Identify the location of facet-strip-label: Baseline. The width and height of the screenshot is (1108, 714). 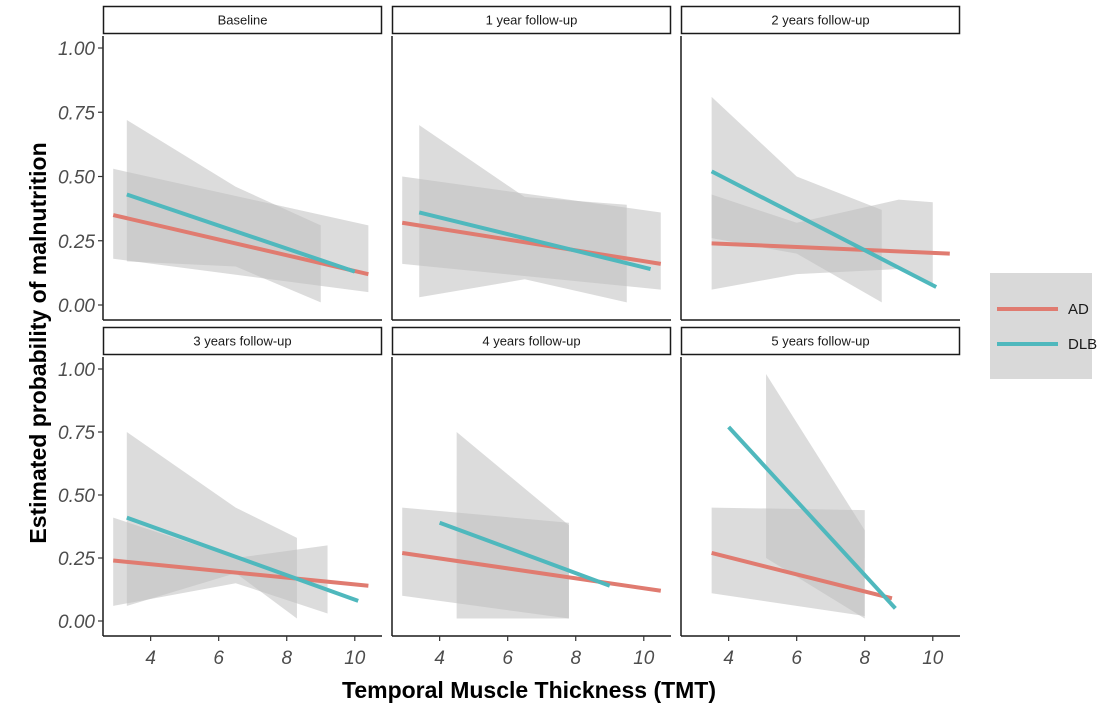
(243, 20).